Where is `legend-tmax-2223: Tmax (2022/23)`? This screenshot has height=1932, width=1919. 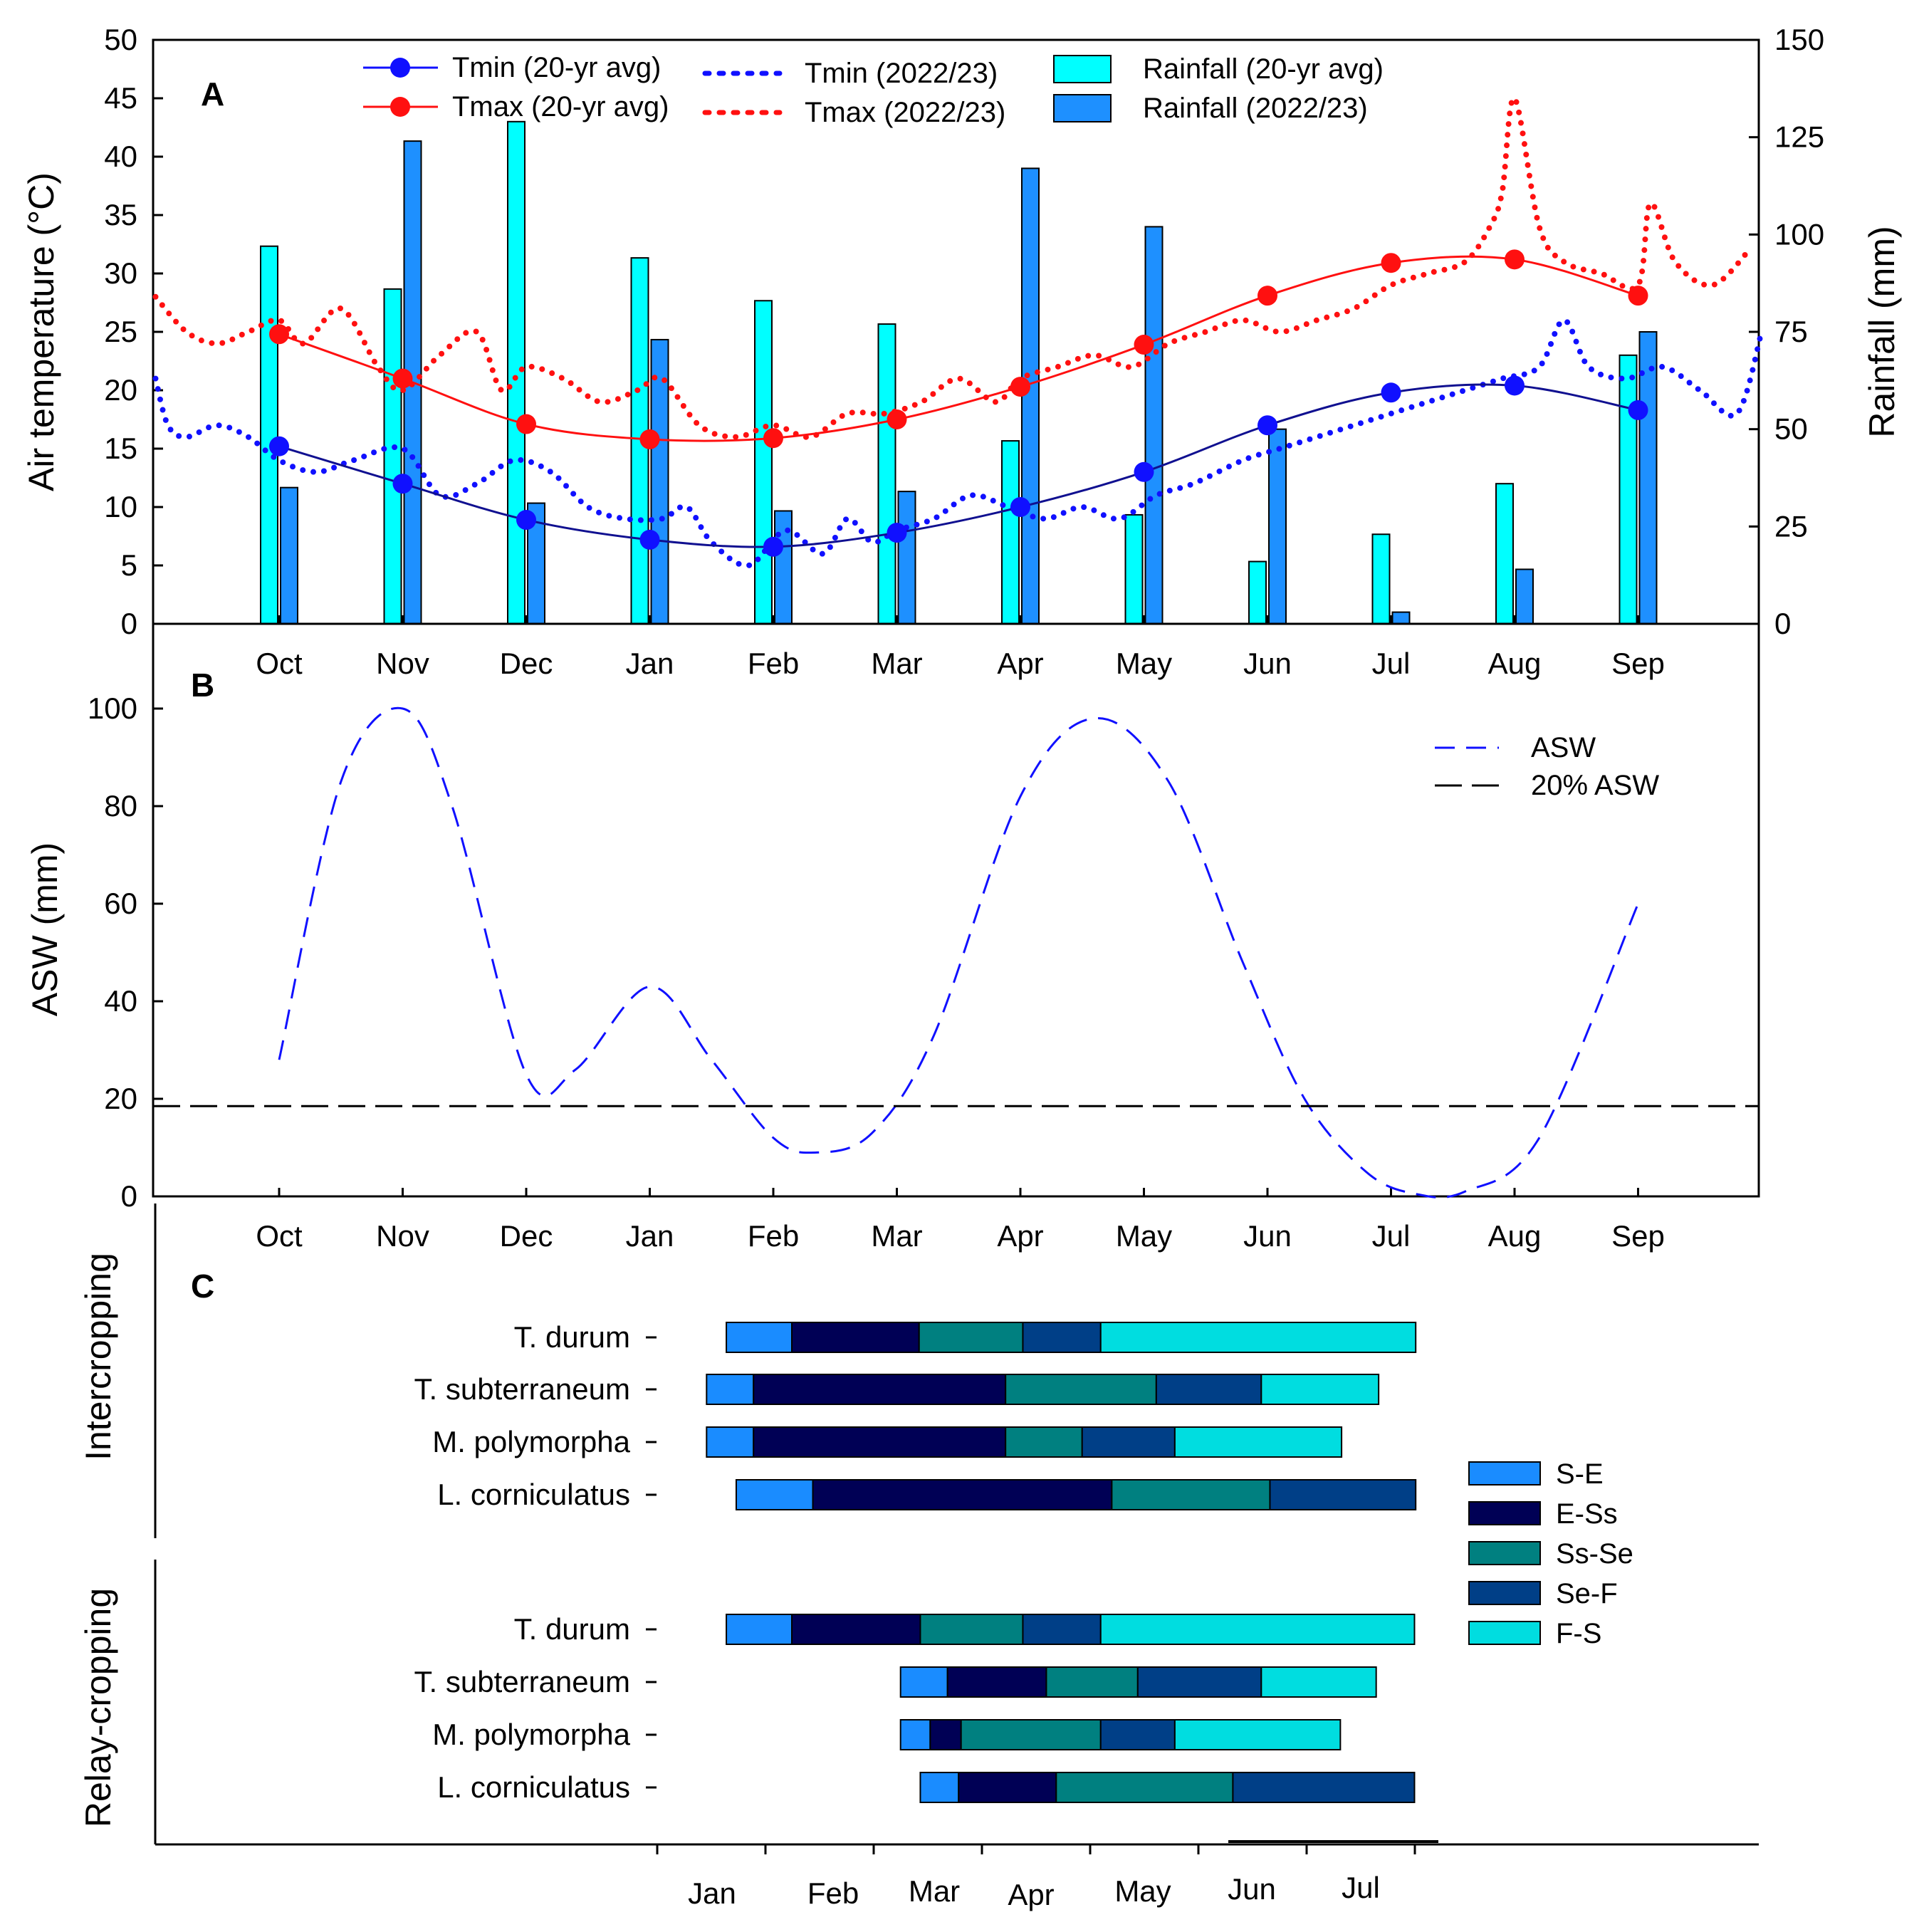
legend-tmax-2223: Tmax (2022/23) is located at coordinates (905, 112).